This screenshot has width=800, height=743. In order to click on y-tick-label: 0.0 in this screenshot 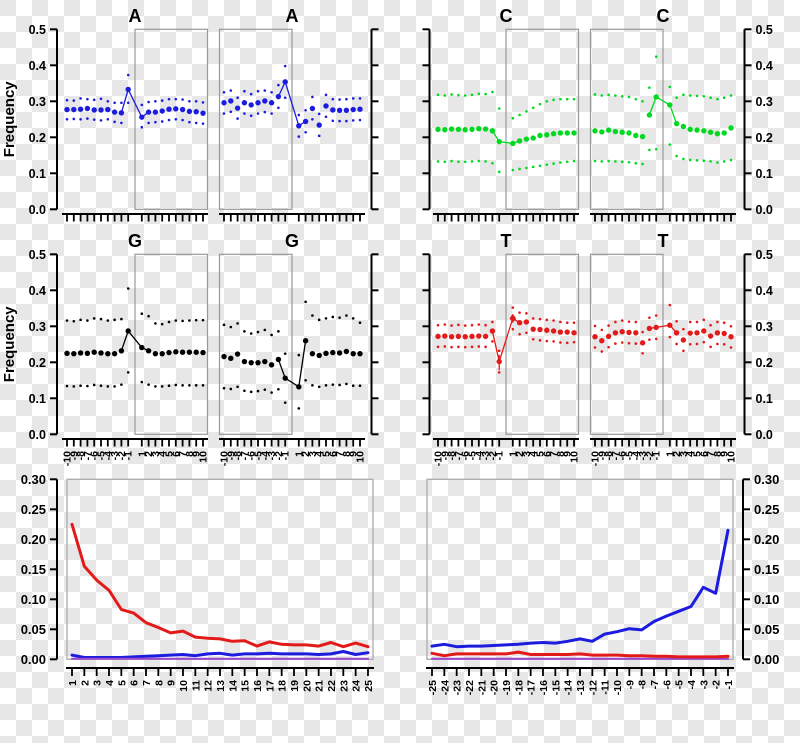, I will do `click(37, 210)`.